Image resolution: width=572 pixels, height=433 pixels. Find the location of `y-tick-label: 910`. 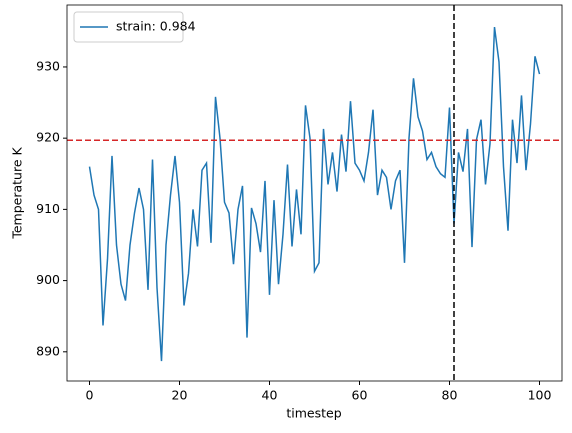

y-tick-label: 910 is located at coordinates (48, 208).